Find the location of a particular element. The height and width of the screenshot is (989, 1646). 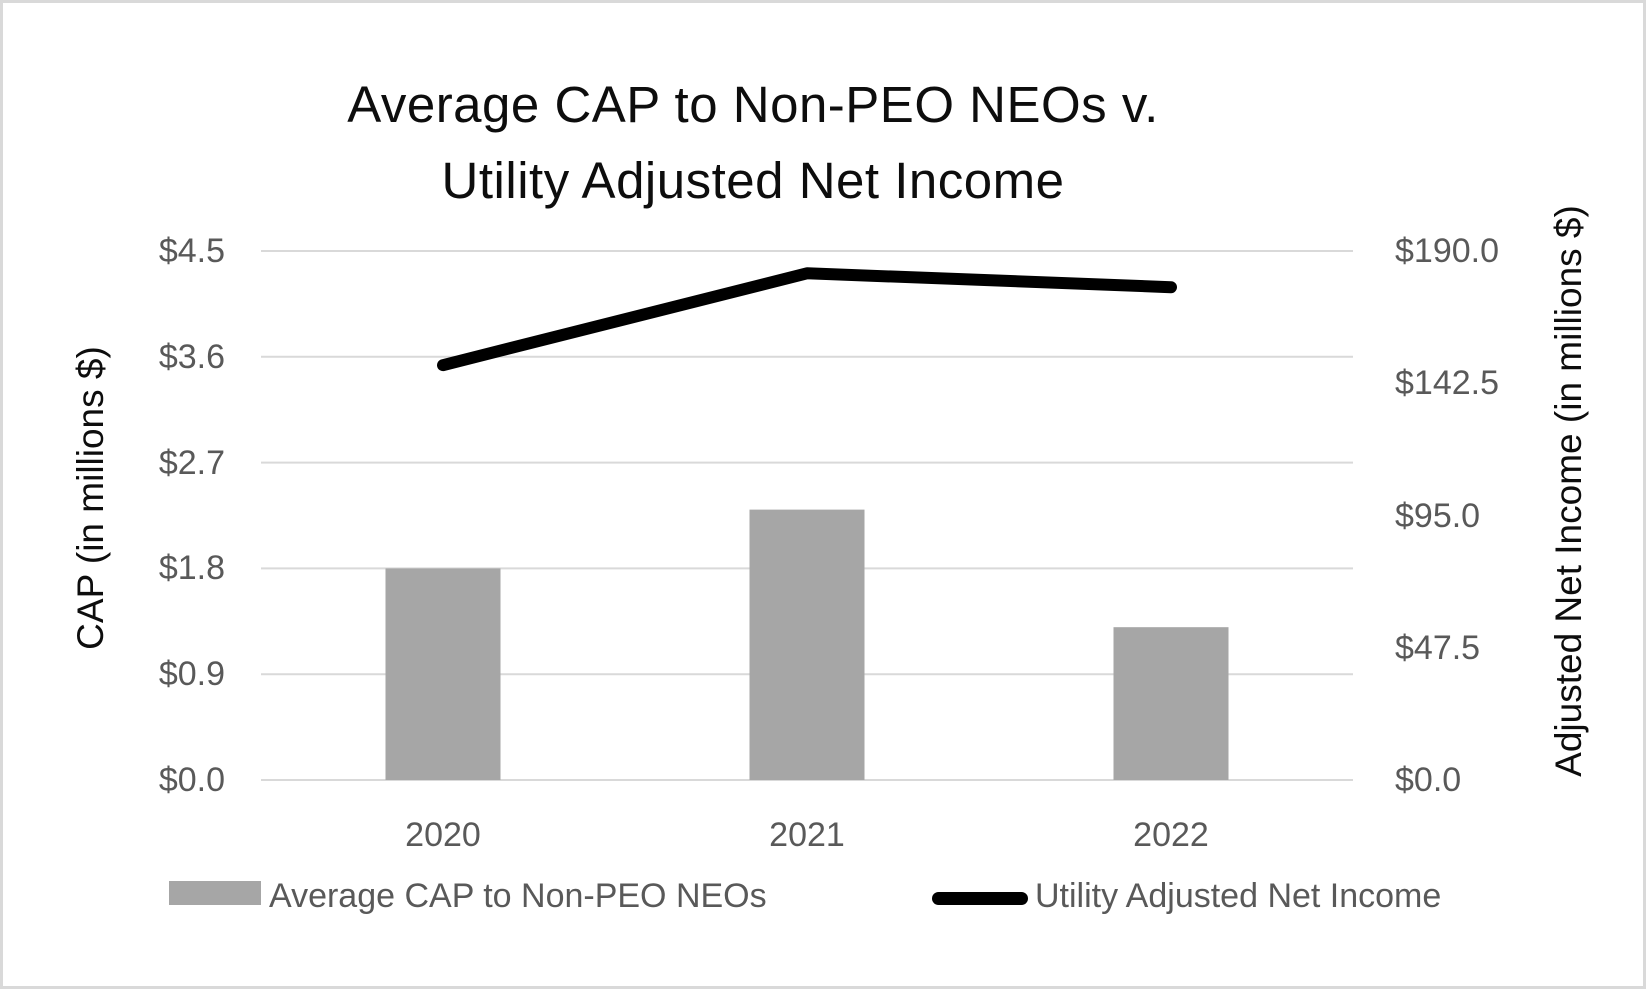

bar-2020 is located at coordinates (443, 674).